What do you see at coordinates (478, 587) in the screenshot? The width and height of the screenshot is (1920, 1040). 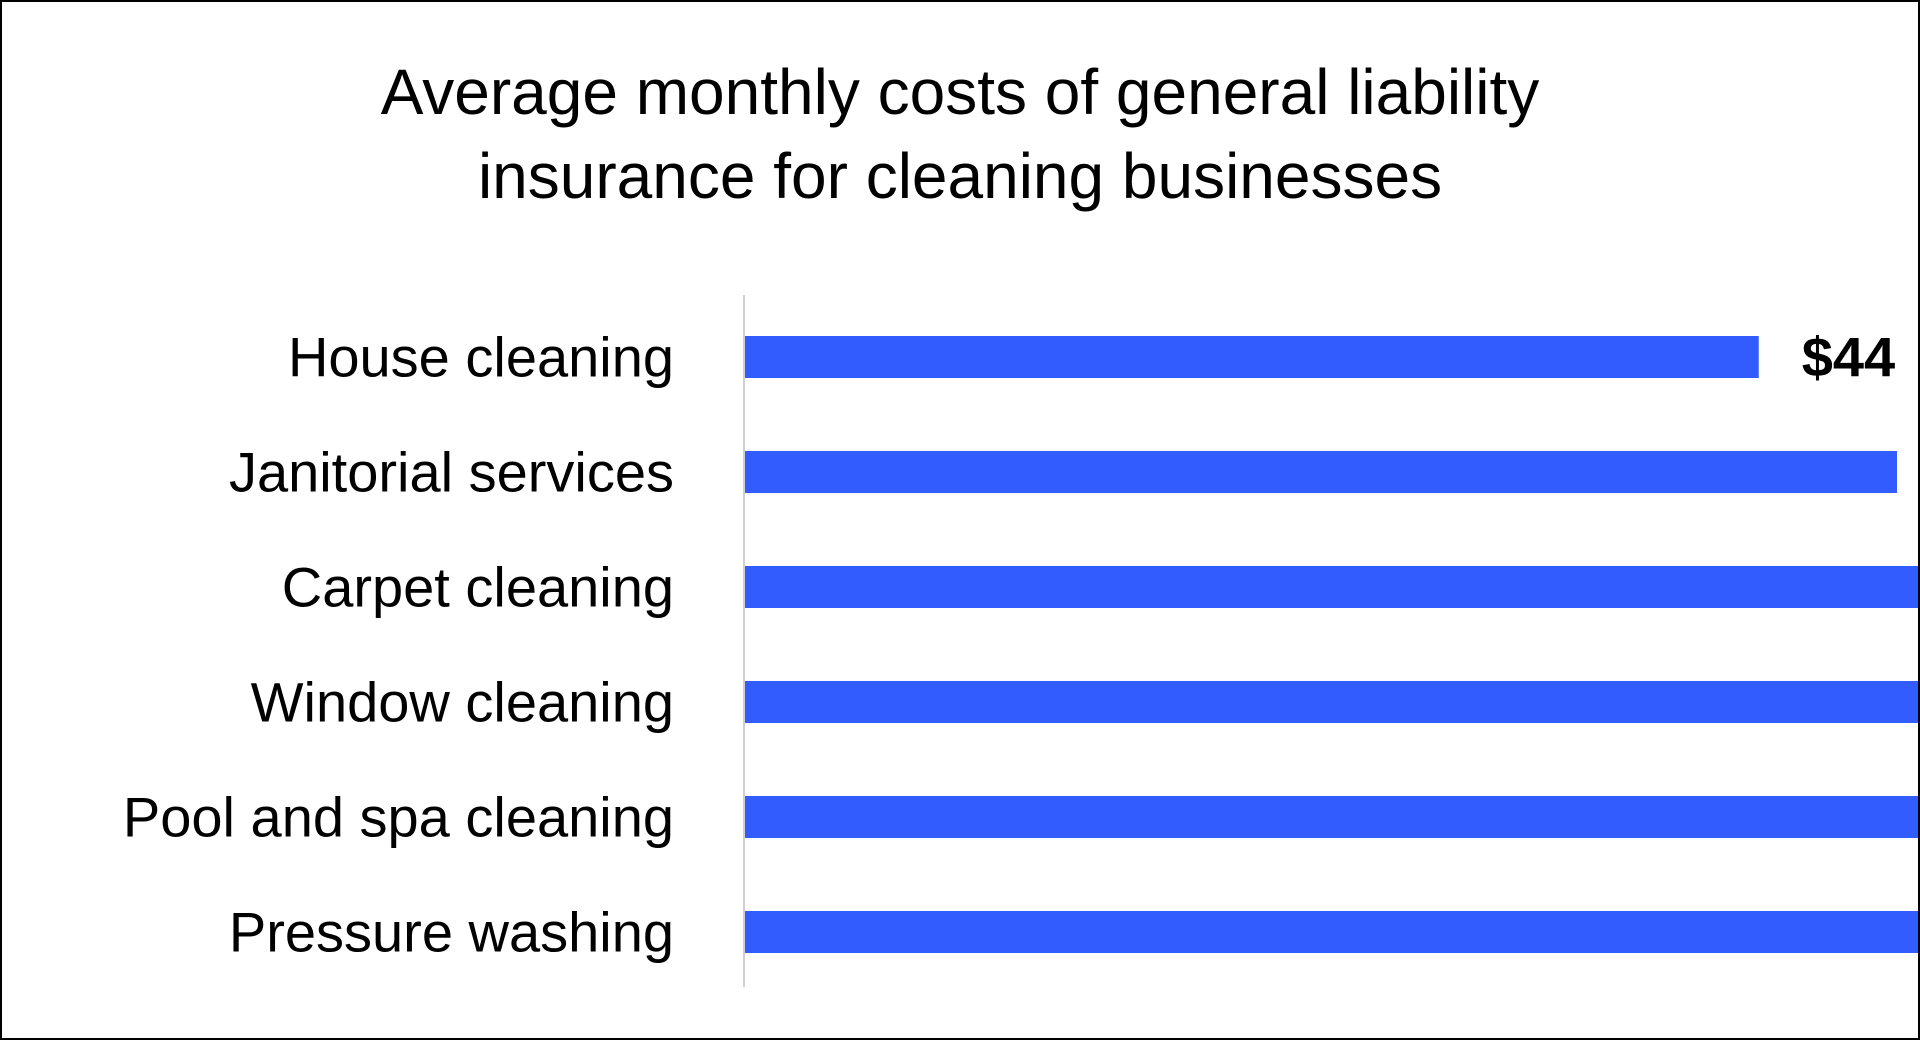 I see `category-label: Carpet cleaning` at bounding box center [478, 587].